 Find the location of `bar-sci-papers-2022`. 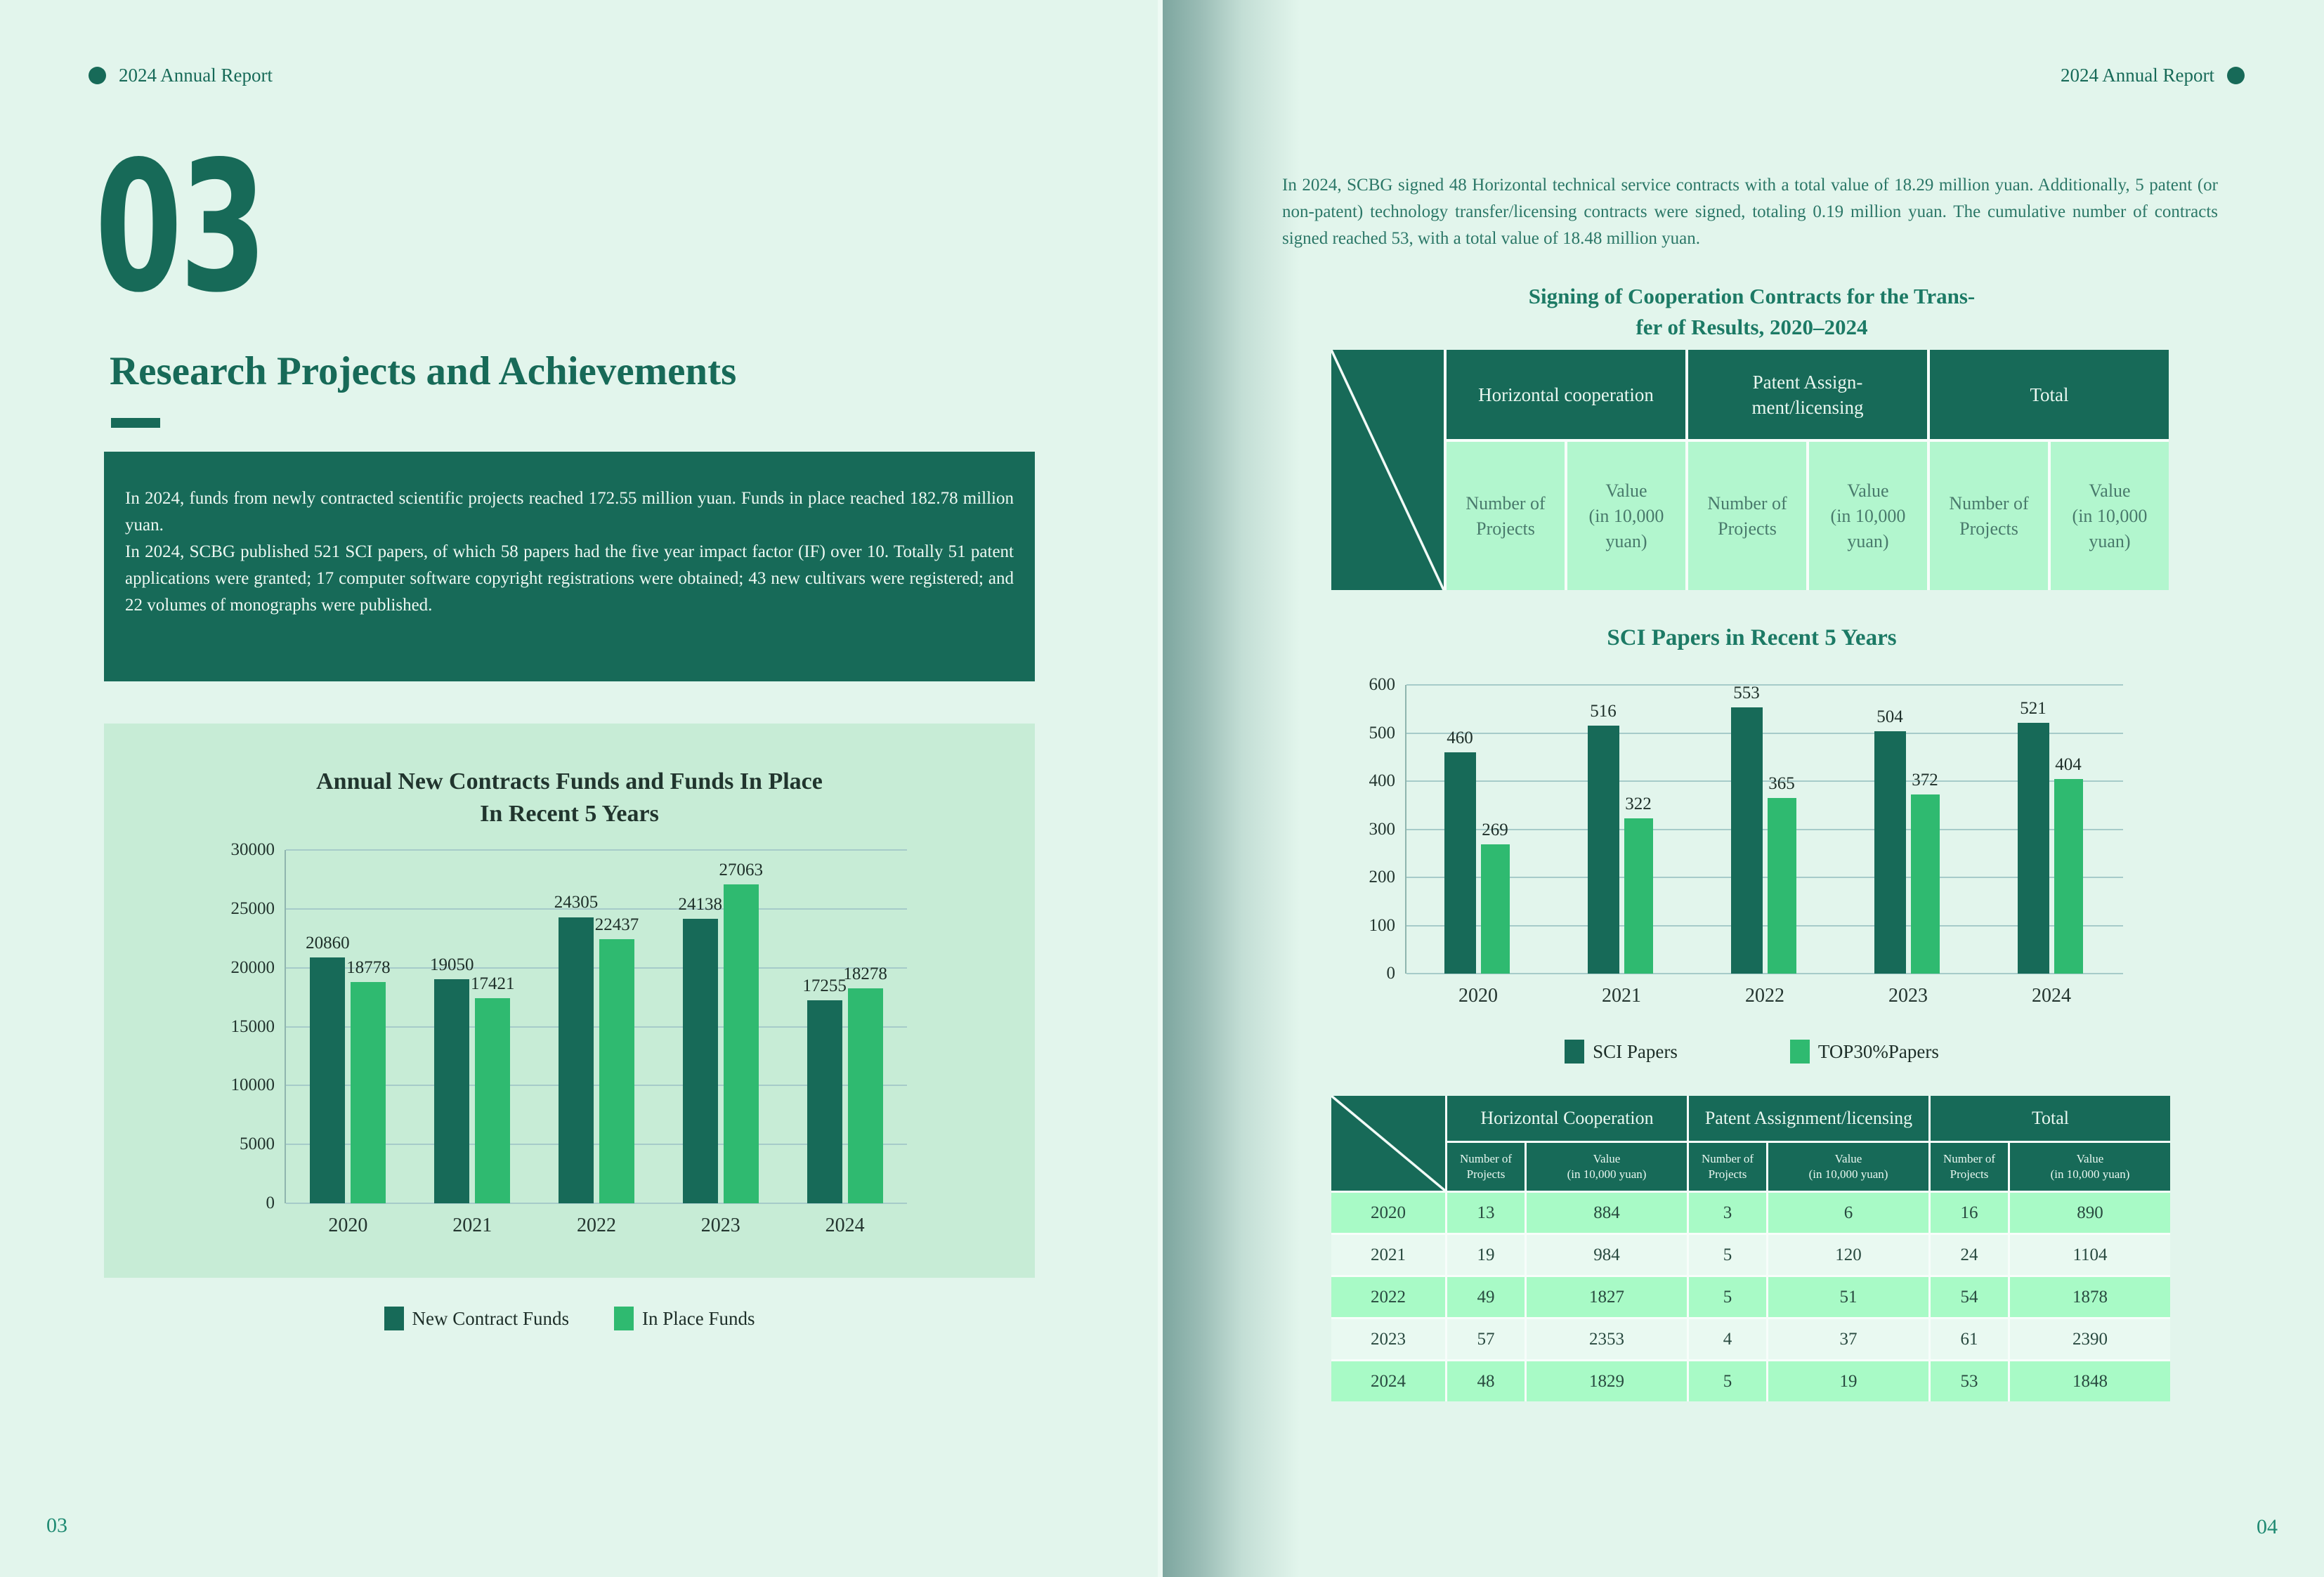

bar-sci-papers-2022 is located at coordinates (1747, 841).